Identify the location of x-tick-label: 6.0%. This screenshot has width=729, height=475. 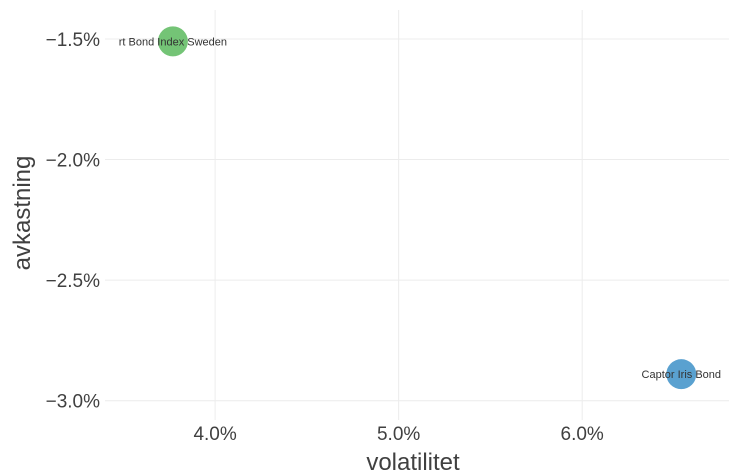
(582, 434).